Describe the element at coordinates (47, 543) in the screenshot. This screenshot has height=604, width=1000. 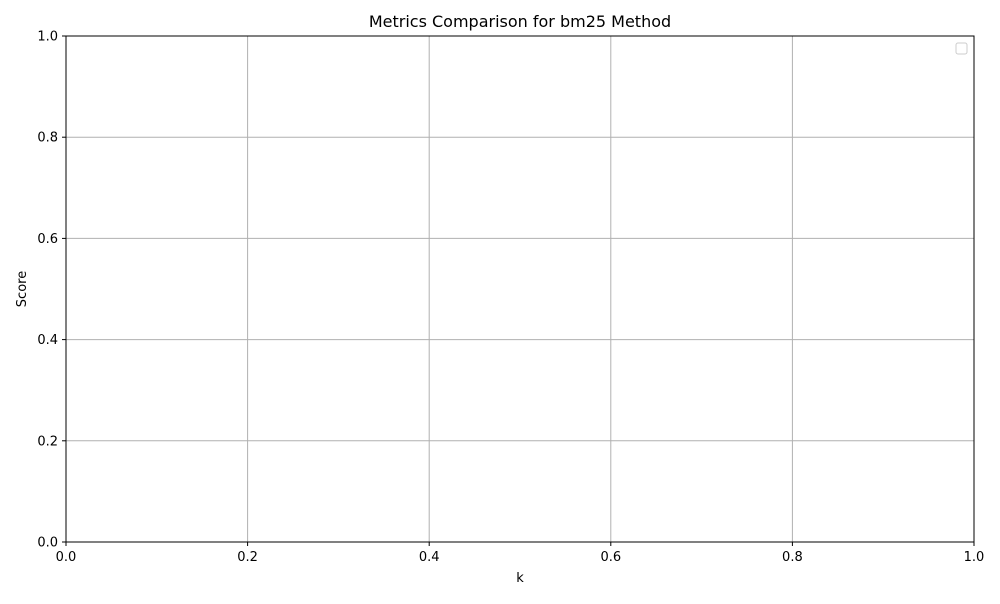
I see `y-tick-label: 0.0` at that location.